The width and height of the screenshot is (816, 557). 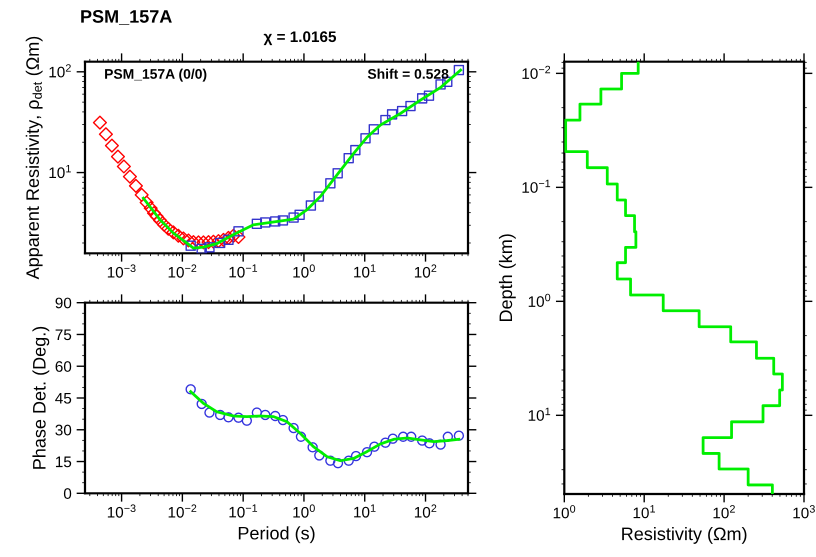 I want to click on annotation: PSM_157A (0/0), so click(x=155, y=75).